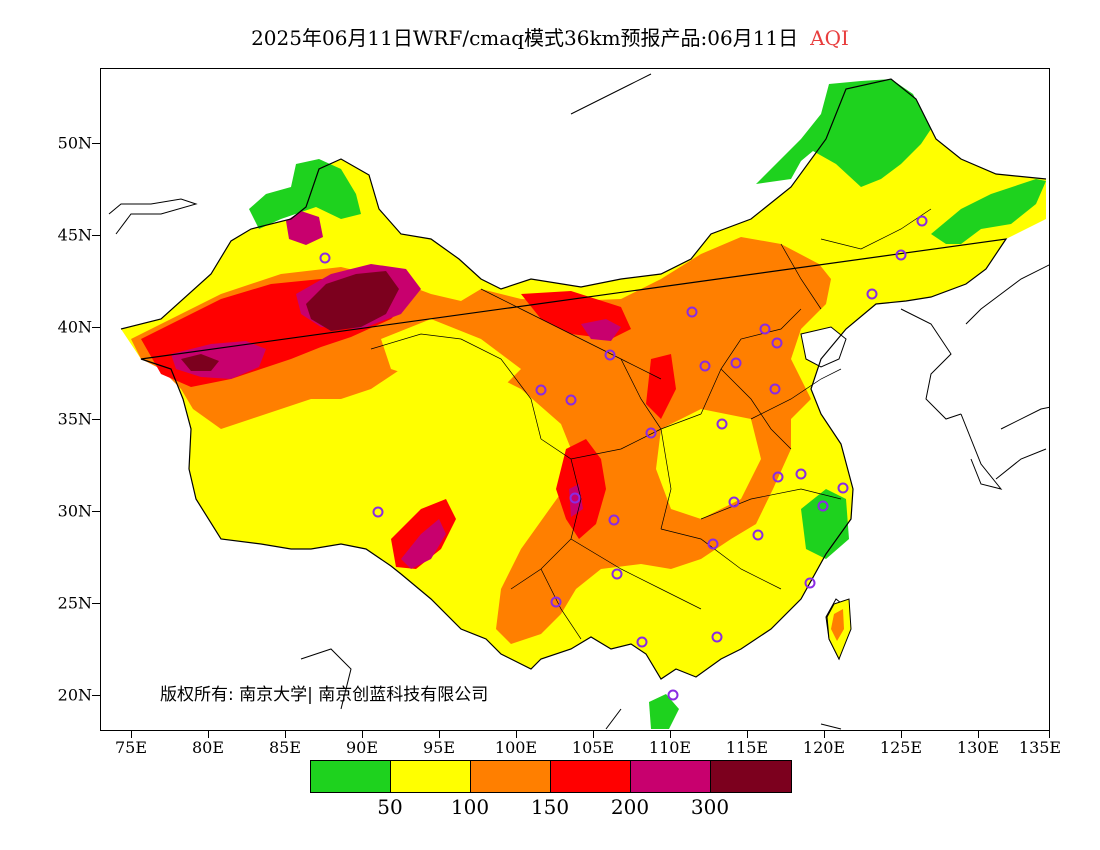  I want to click on title-variable: AQI, so click(829, 38).